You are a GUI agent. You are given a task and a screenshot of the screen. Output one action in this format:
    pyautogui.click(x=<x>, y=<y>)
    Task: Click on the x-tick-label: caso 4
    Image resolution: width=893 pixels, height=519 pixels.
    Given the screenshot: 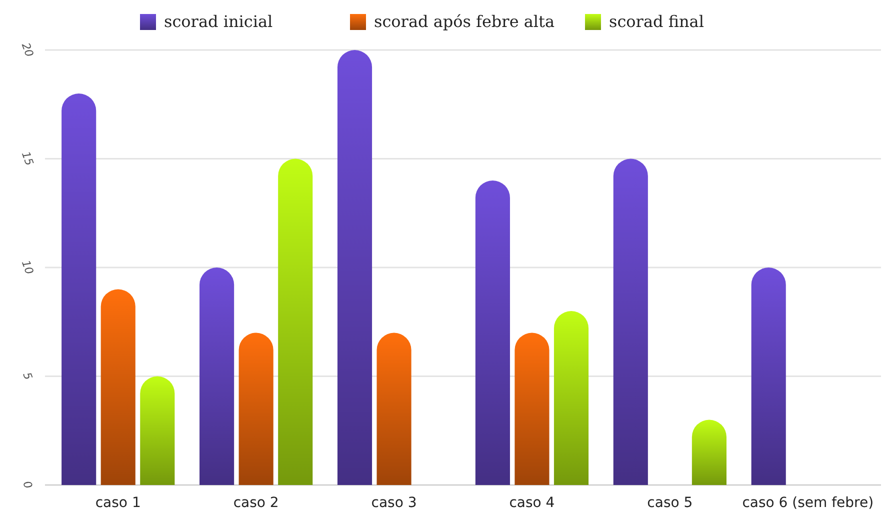 What is the action you would take?
    pyautogui.click(x=532, y=503)
    